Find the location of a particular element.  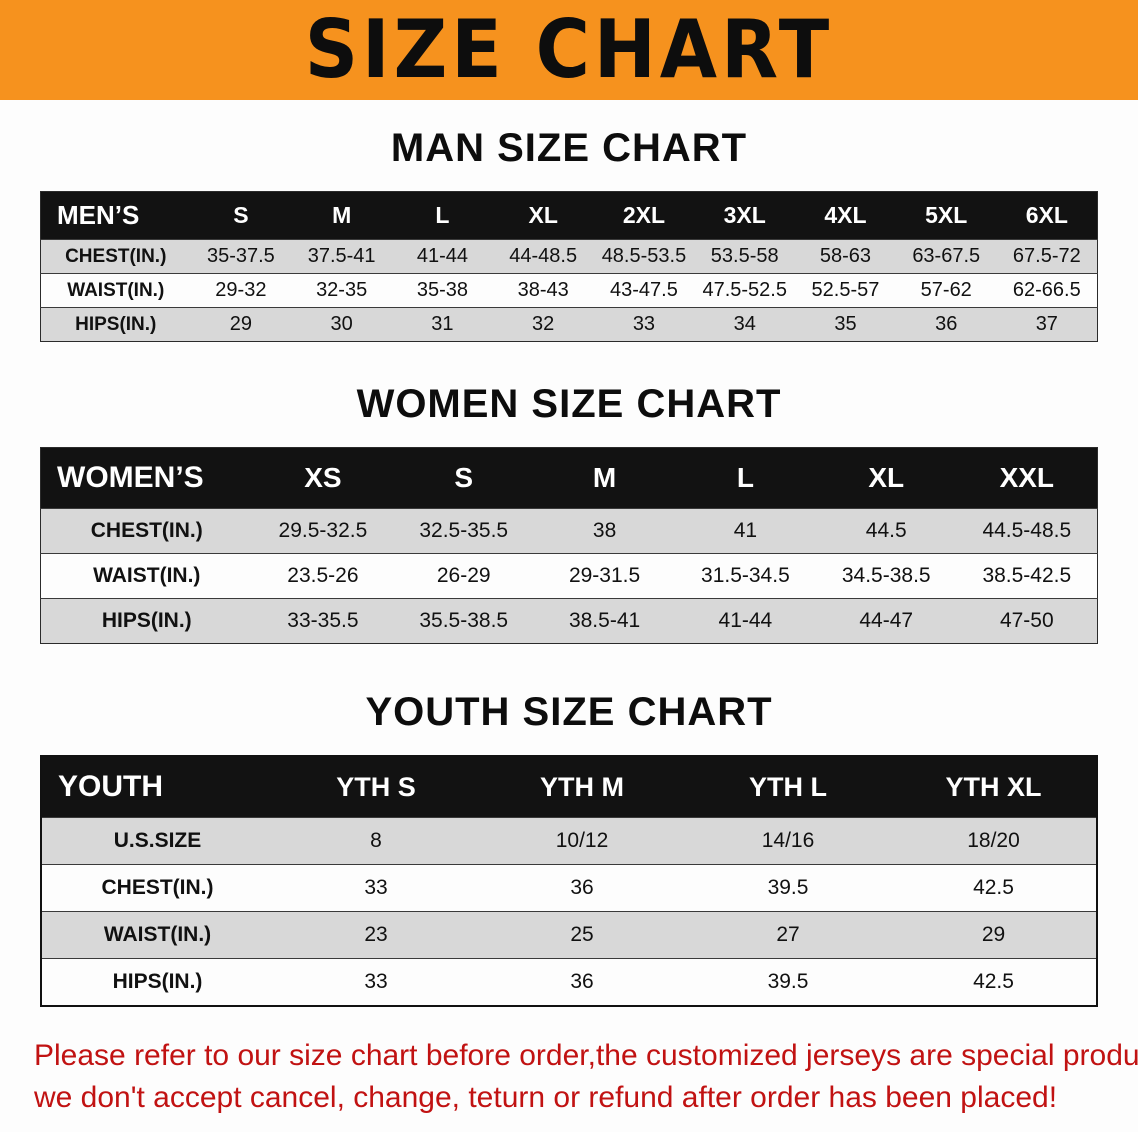

value-cell: 44.5 is located at coordinates (886, 531).